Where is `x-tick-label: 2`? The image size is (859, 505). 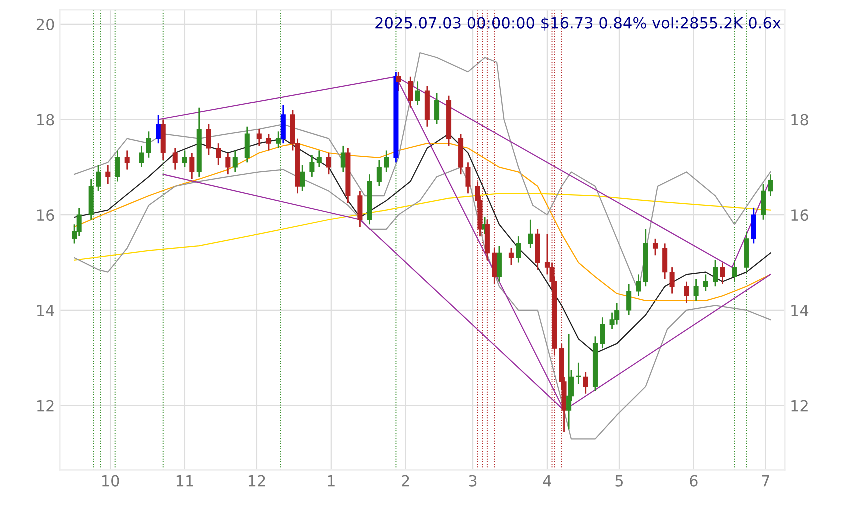
x-tick-label: 2 is located at coordinates (406, 481).